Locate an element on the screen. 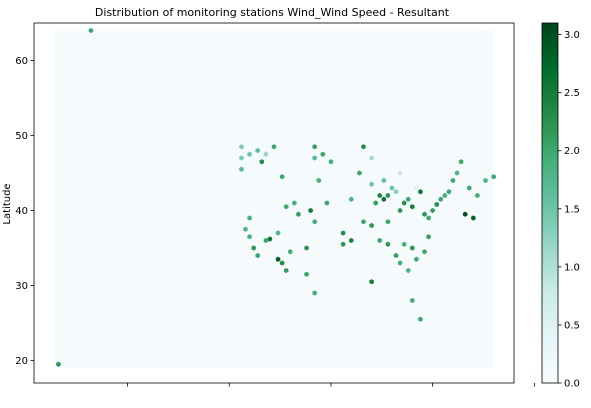 This screenshot has width=591, height=408. y-axis-ticks: 20 30 40 50 60 is located at coordinates (24, 211).